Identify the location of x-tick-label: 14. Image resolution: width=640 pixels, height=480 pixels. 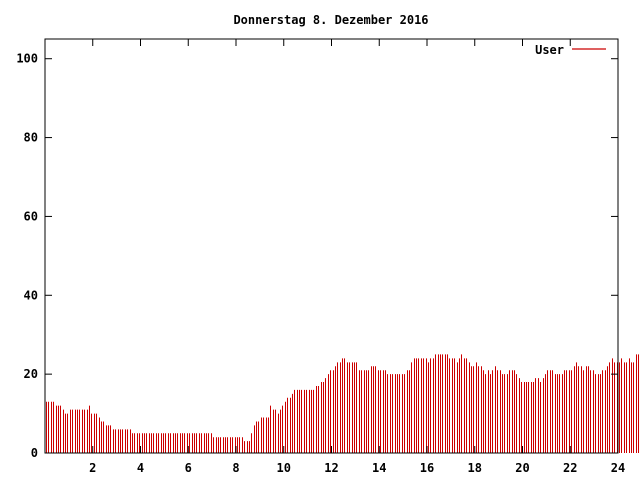
(379, 468).